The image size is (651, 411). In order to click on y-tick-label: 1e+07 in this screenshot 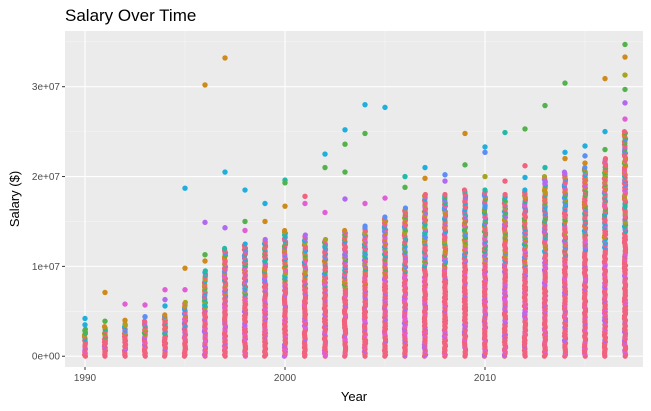, I will do `click(46, 267)`.